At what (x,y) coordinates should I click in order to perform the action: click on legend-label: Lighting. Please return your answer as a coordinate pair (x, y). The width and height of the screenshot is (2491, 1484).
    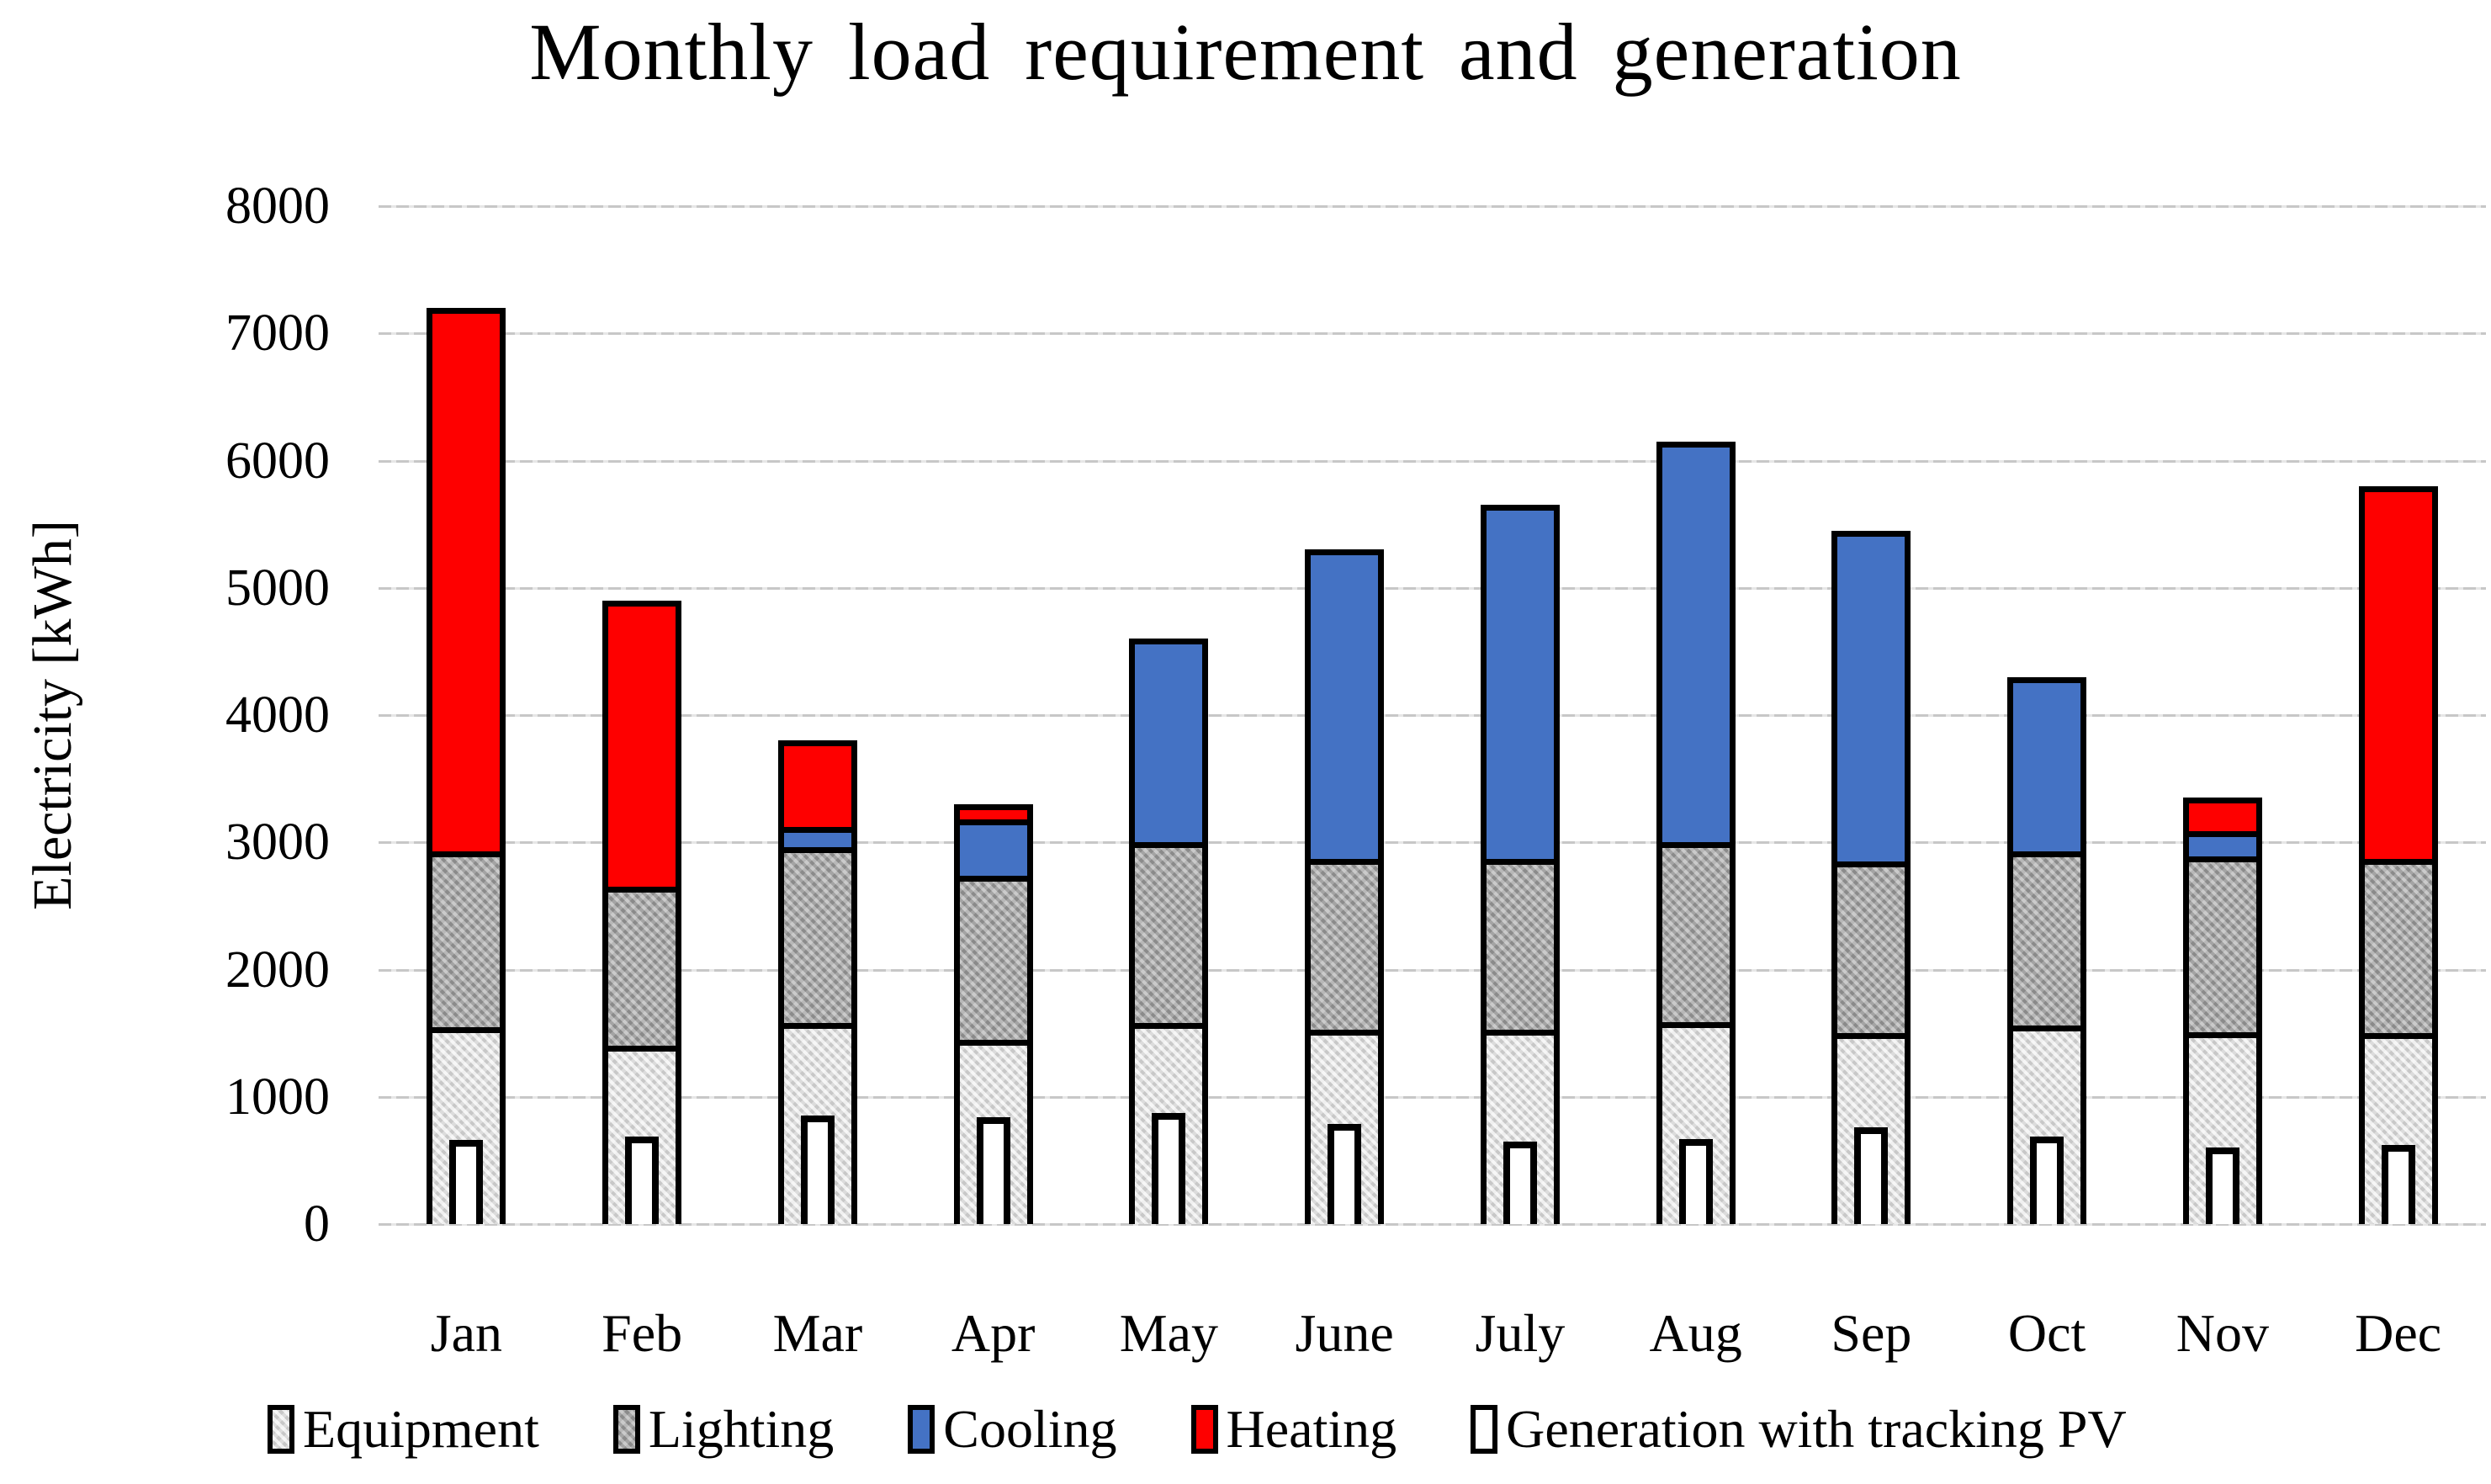
    Looking at the image, I should click on (741, 1429).